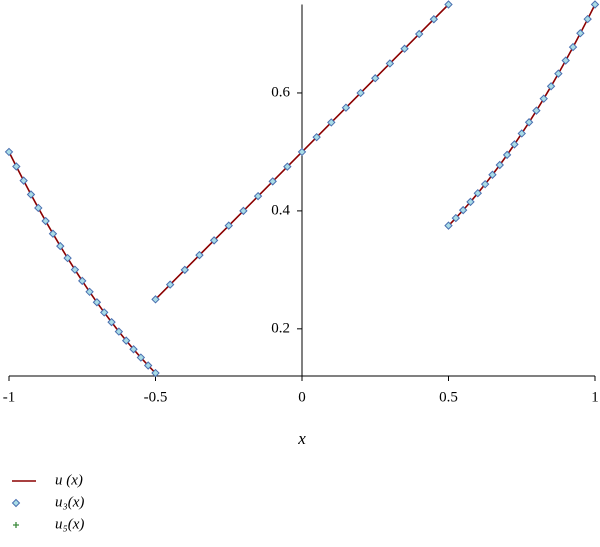  Describe the element at coordinates (69, 480) in the screenshot. I see `legend-label: u (x)` at that location.